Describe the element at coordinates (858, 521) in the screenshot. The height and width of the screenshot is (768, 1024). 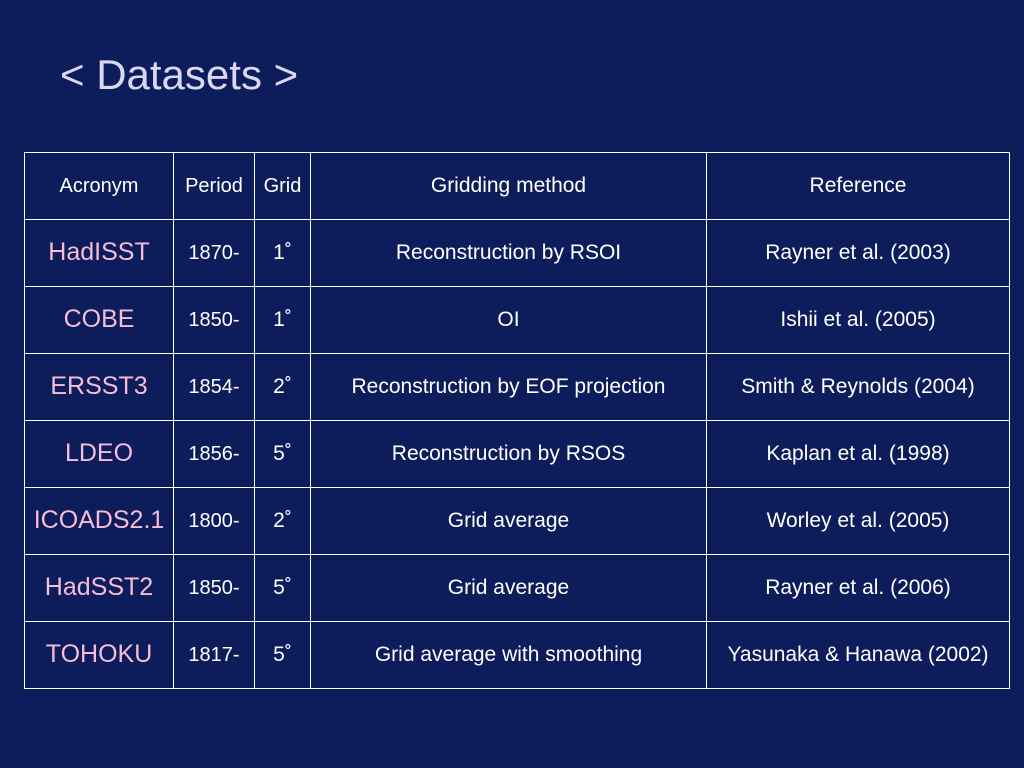
I see `cell-reference: Worley et al. (2005)` at that location.